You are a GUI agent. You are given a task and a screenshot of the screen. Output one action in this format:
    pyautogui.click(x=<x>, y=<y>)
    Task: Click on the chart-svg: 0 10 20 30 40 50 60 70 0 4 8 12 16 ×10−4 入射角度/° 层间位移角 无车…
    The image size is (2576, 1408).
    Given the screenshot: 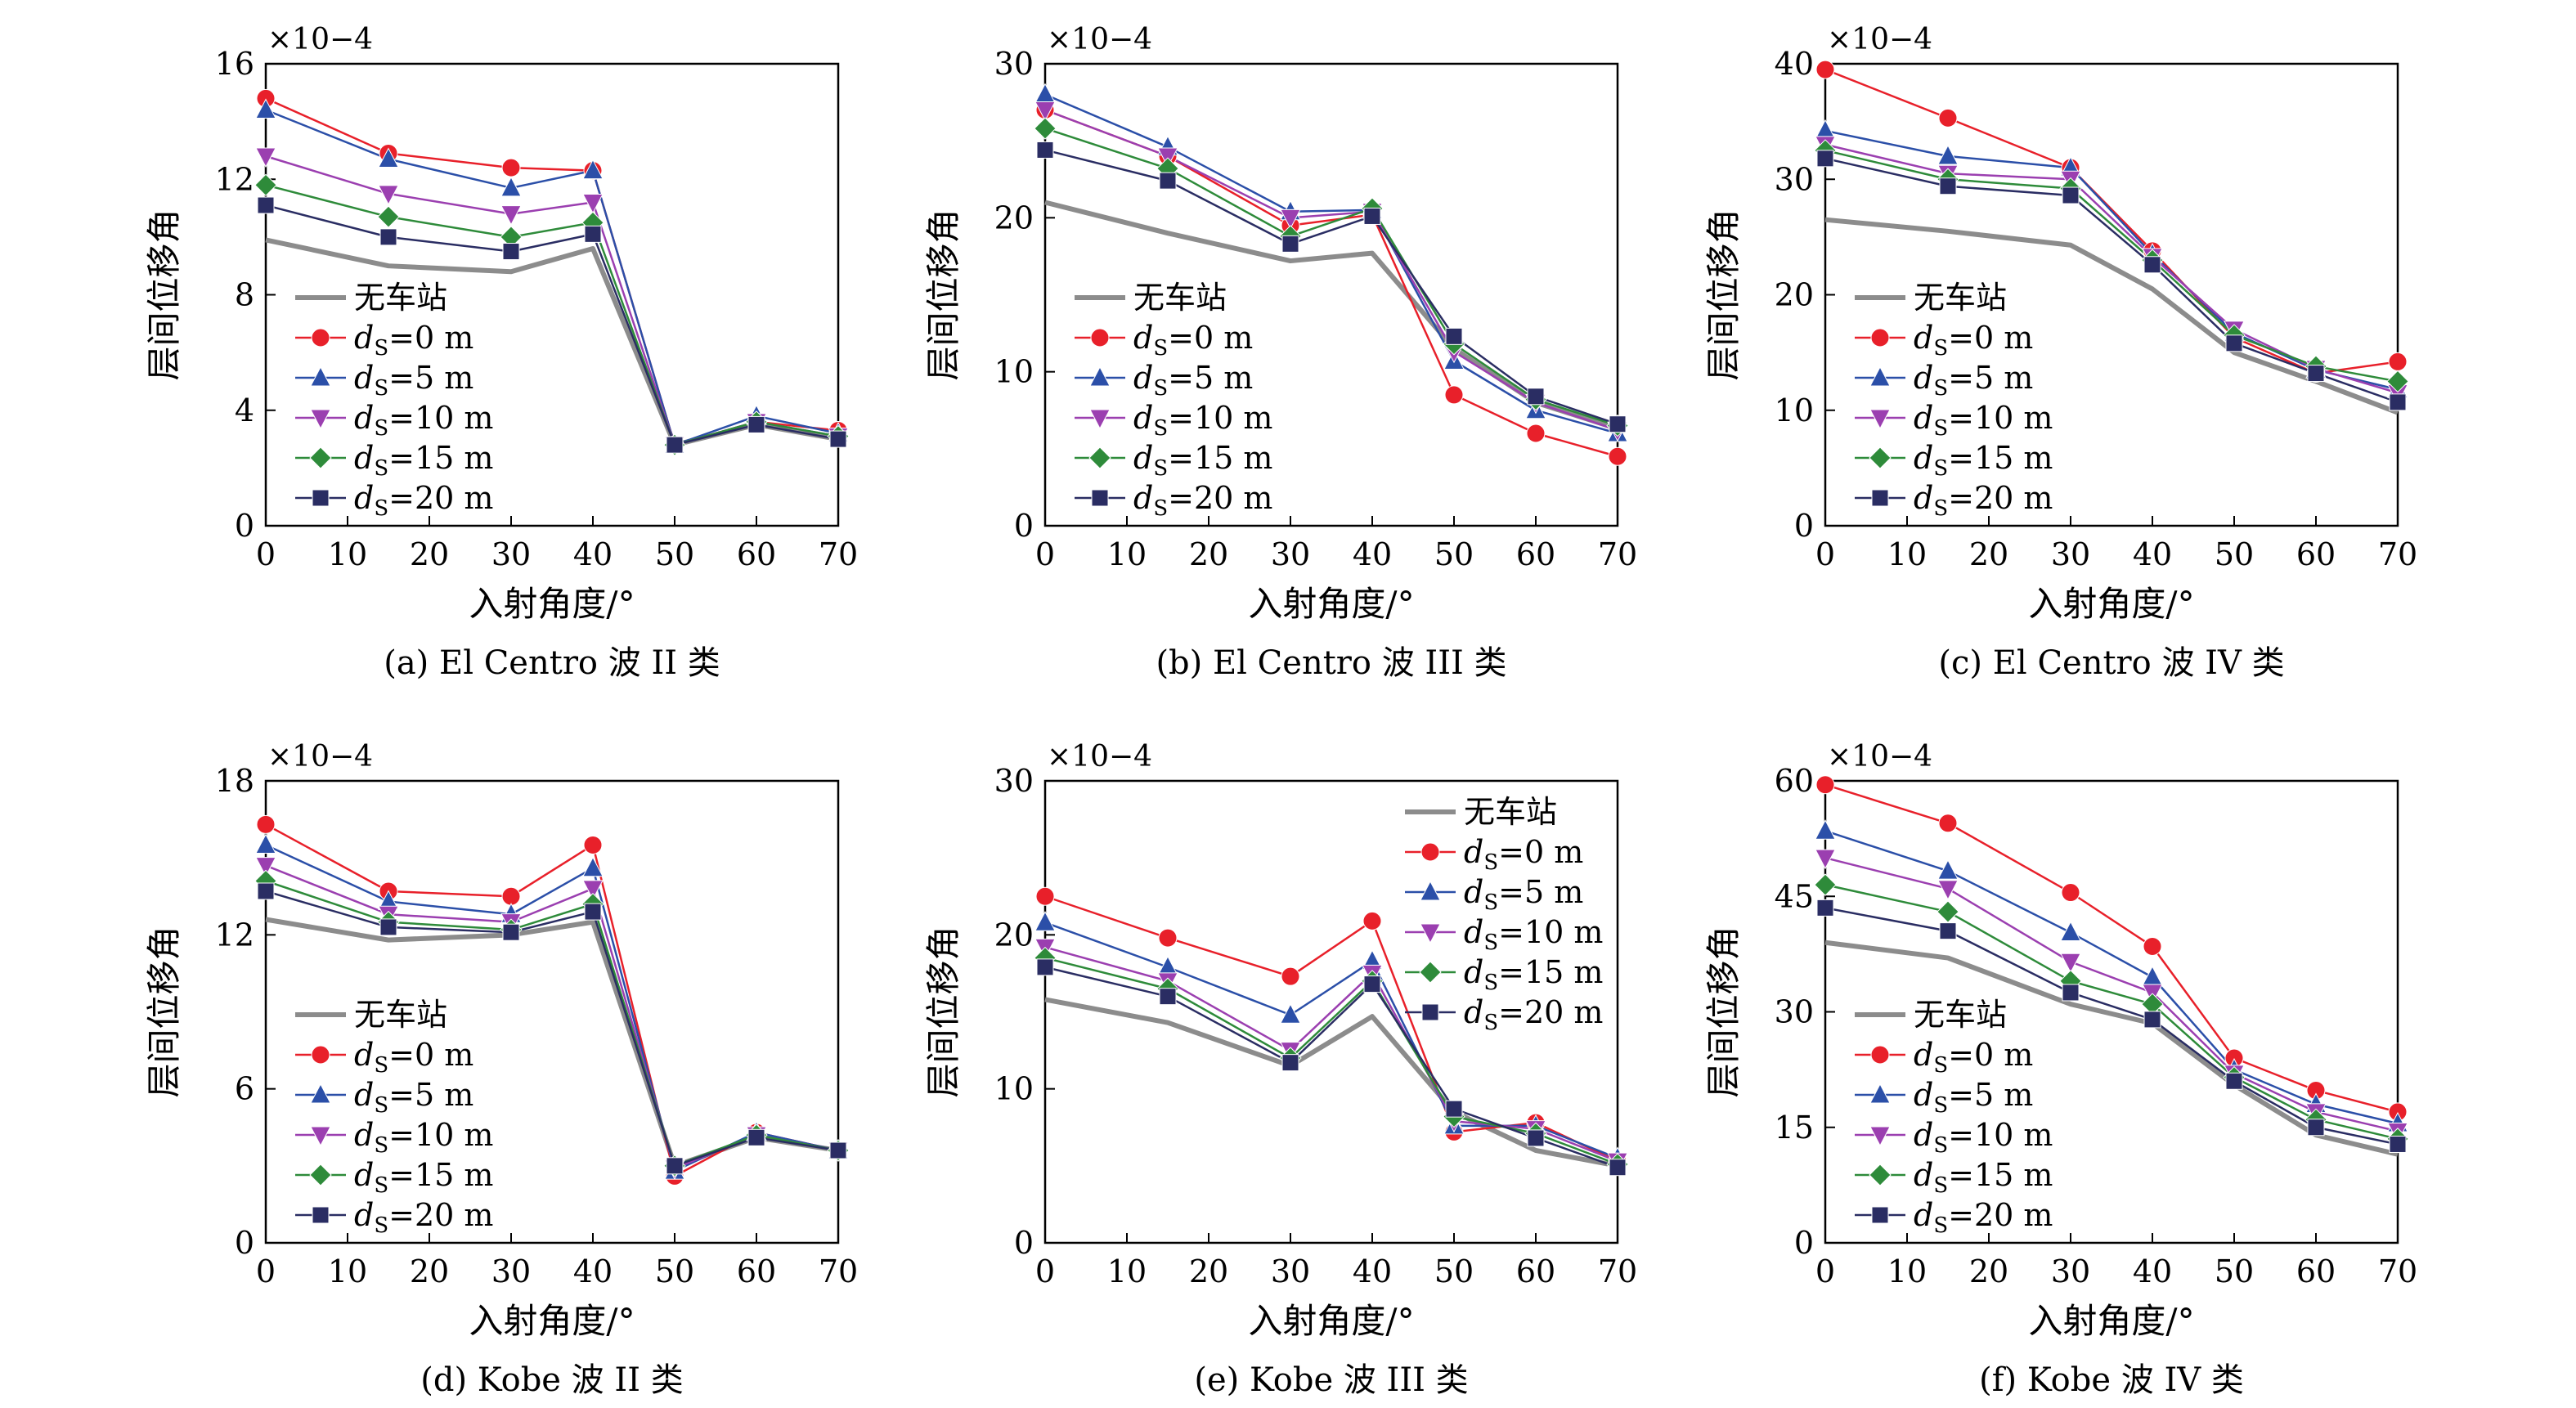 What is the action you would take?
    pyautogui.click(x=501, y=323)
    